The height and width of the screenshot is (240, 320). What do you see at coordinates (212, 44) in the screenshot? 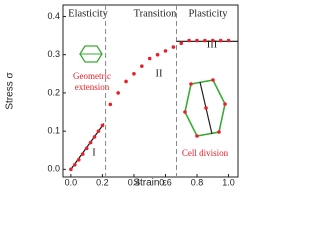
I see `region-number: III` at bounding box center [212, 44].